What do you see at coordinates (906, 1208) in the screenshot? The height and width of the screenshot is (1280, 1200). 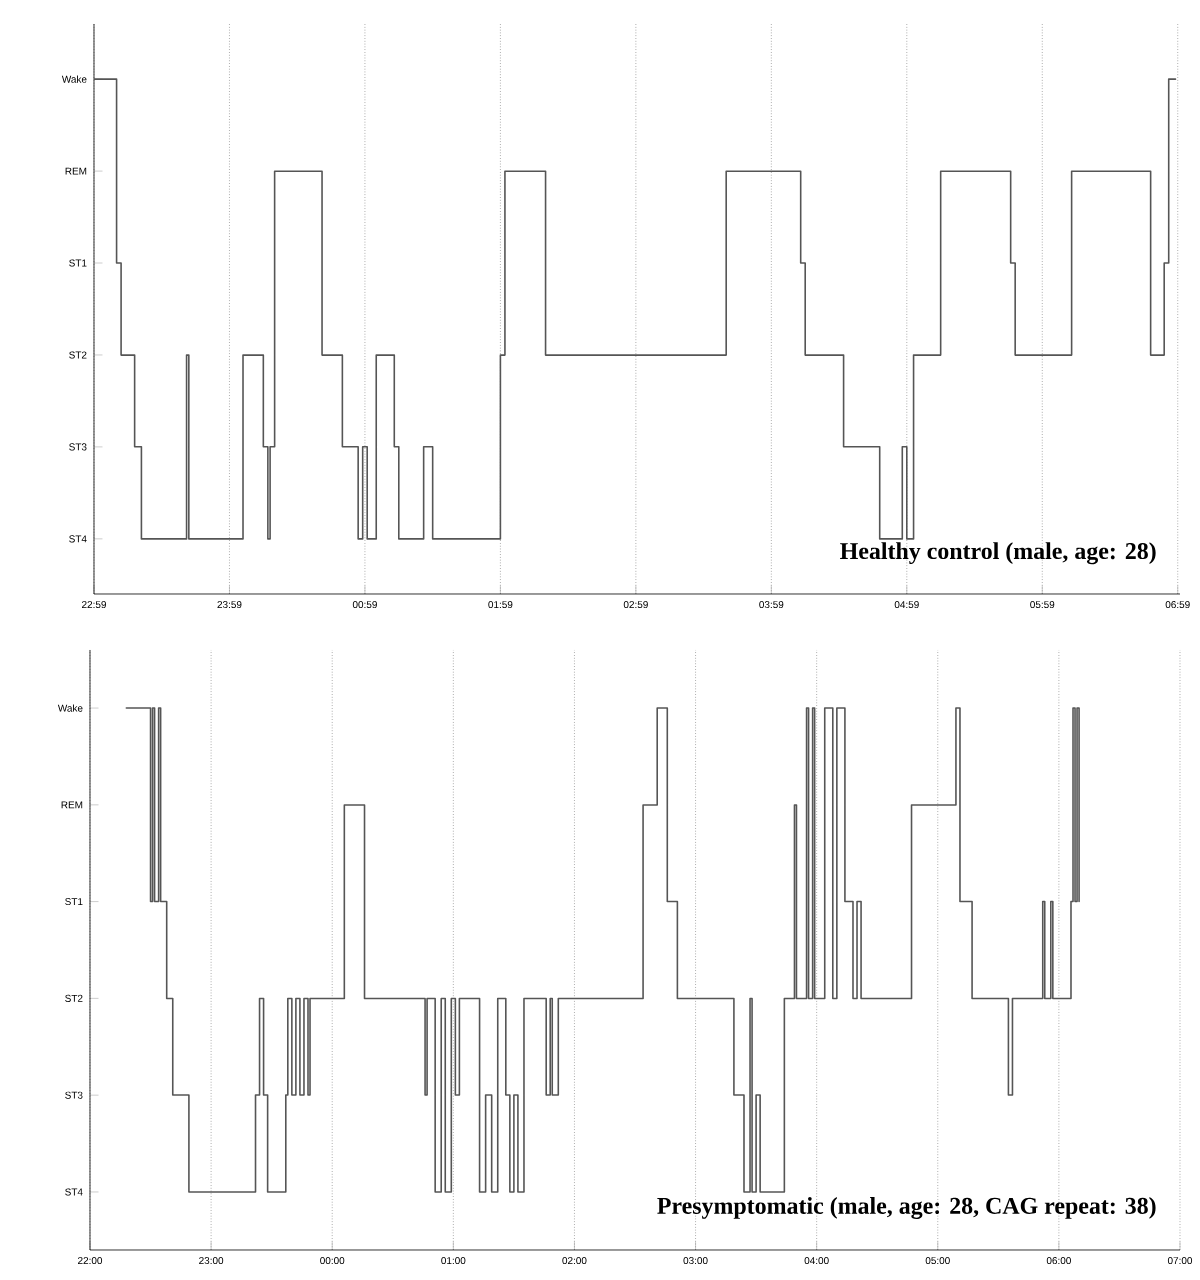 I see `annotation: Presymptomatic (male, age: 28, CAG repeat: 38)` at bounding box center [906, 1208].